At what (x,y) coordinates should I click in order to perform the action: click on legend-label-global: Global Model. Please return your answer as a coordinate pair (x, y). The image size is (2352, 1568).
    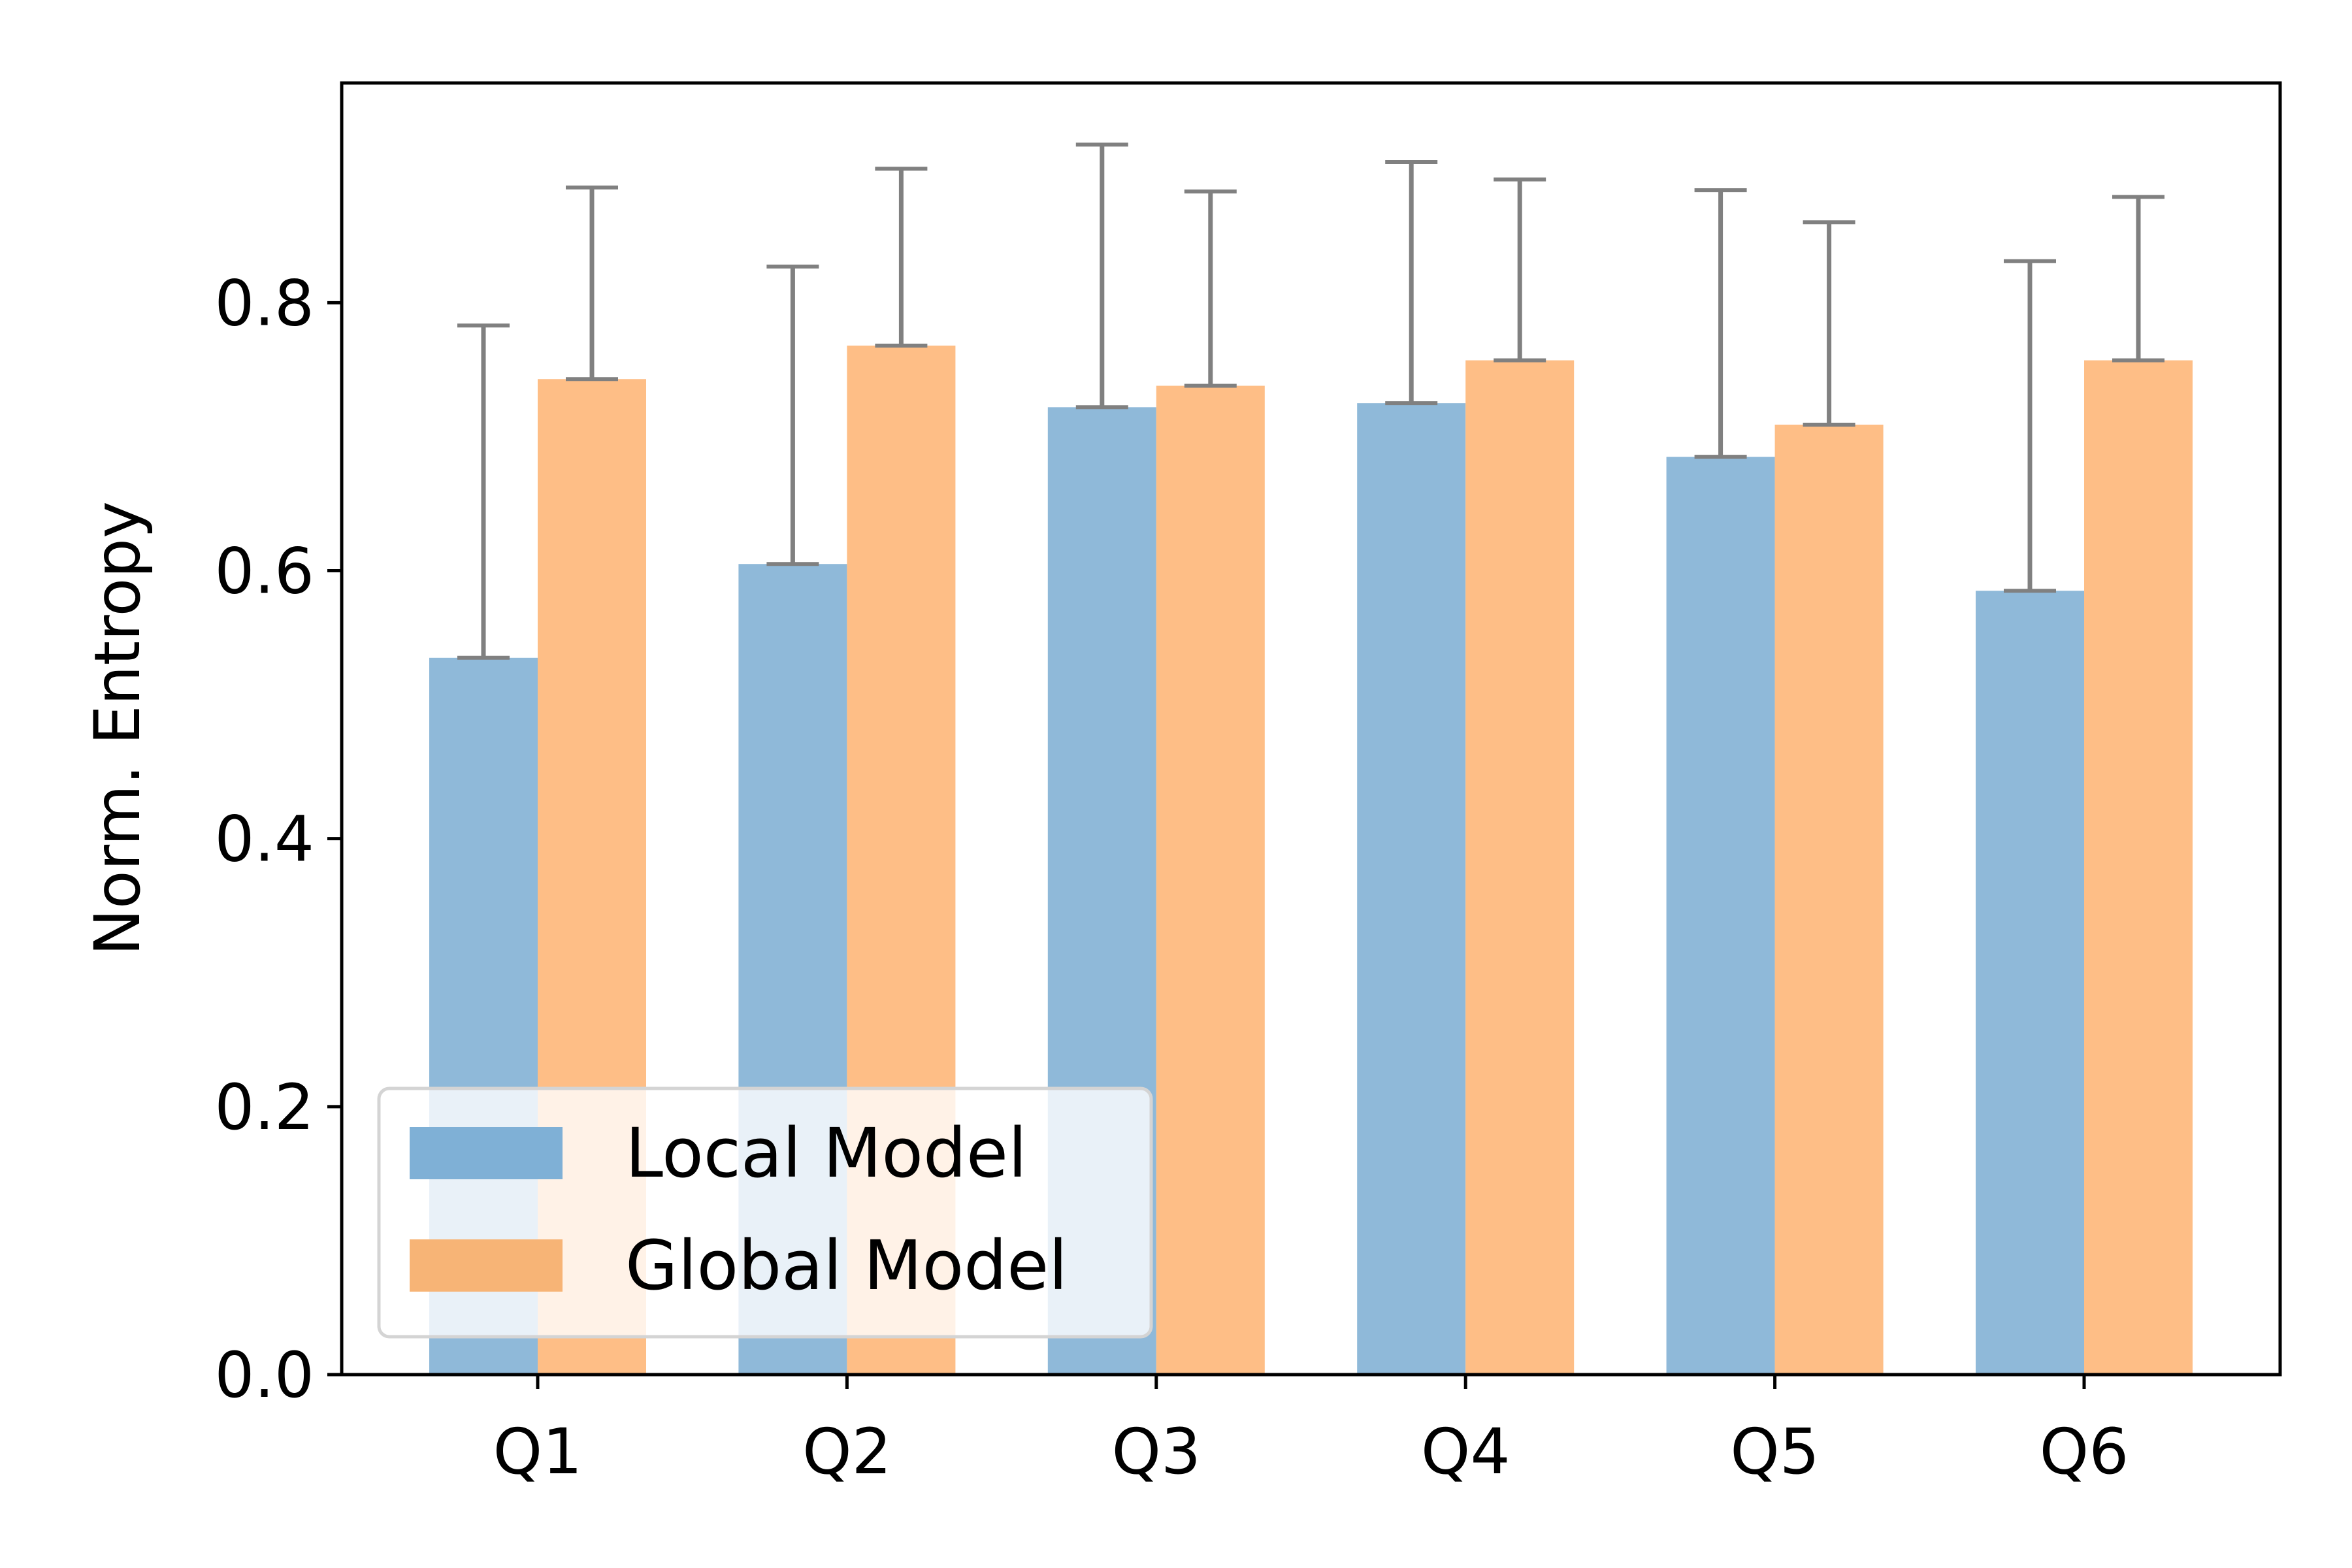
    Looking at the image, I should click on (846, 1265).